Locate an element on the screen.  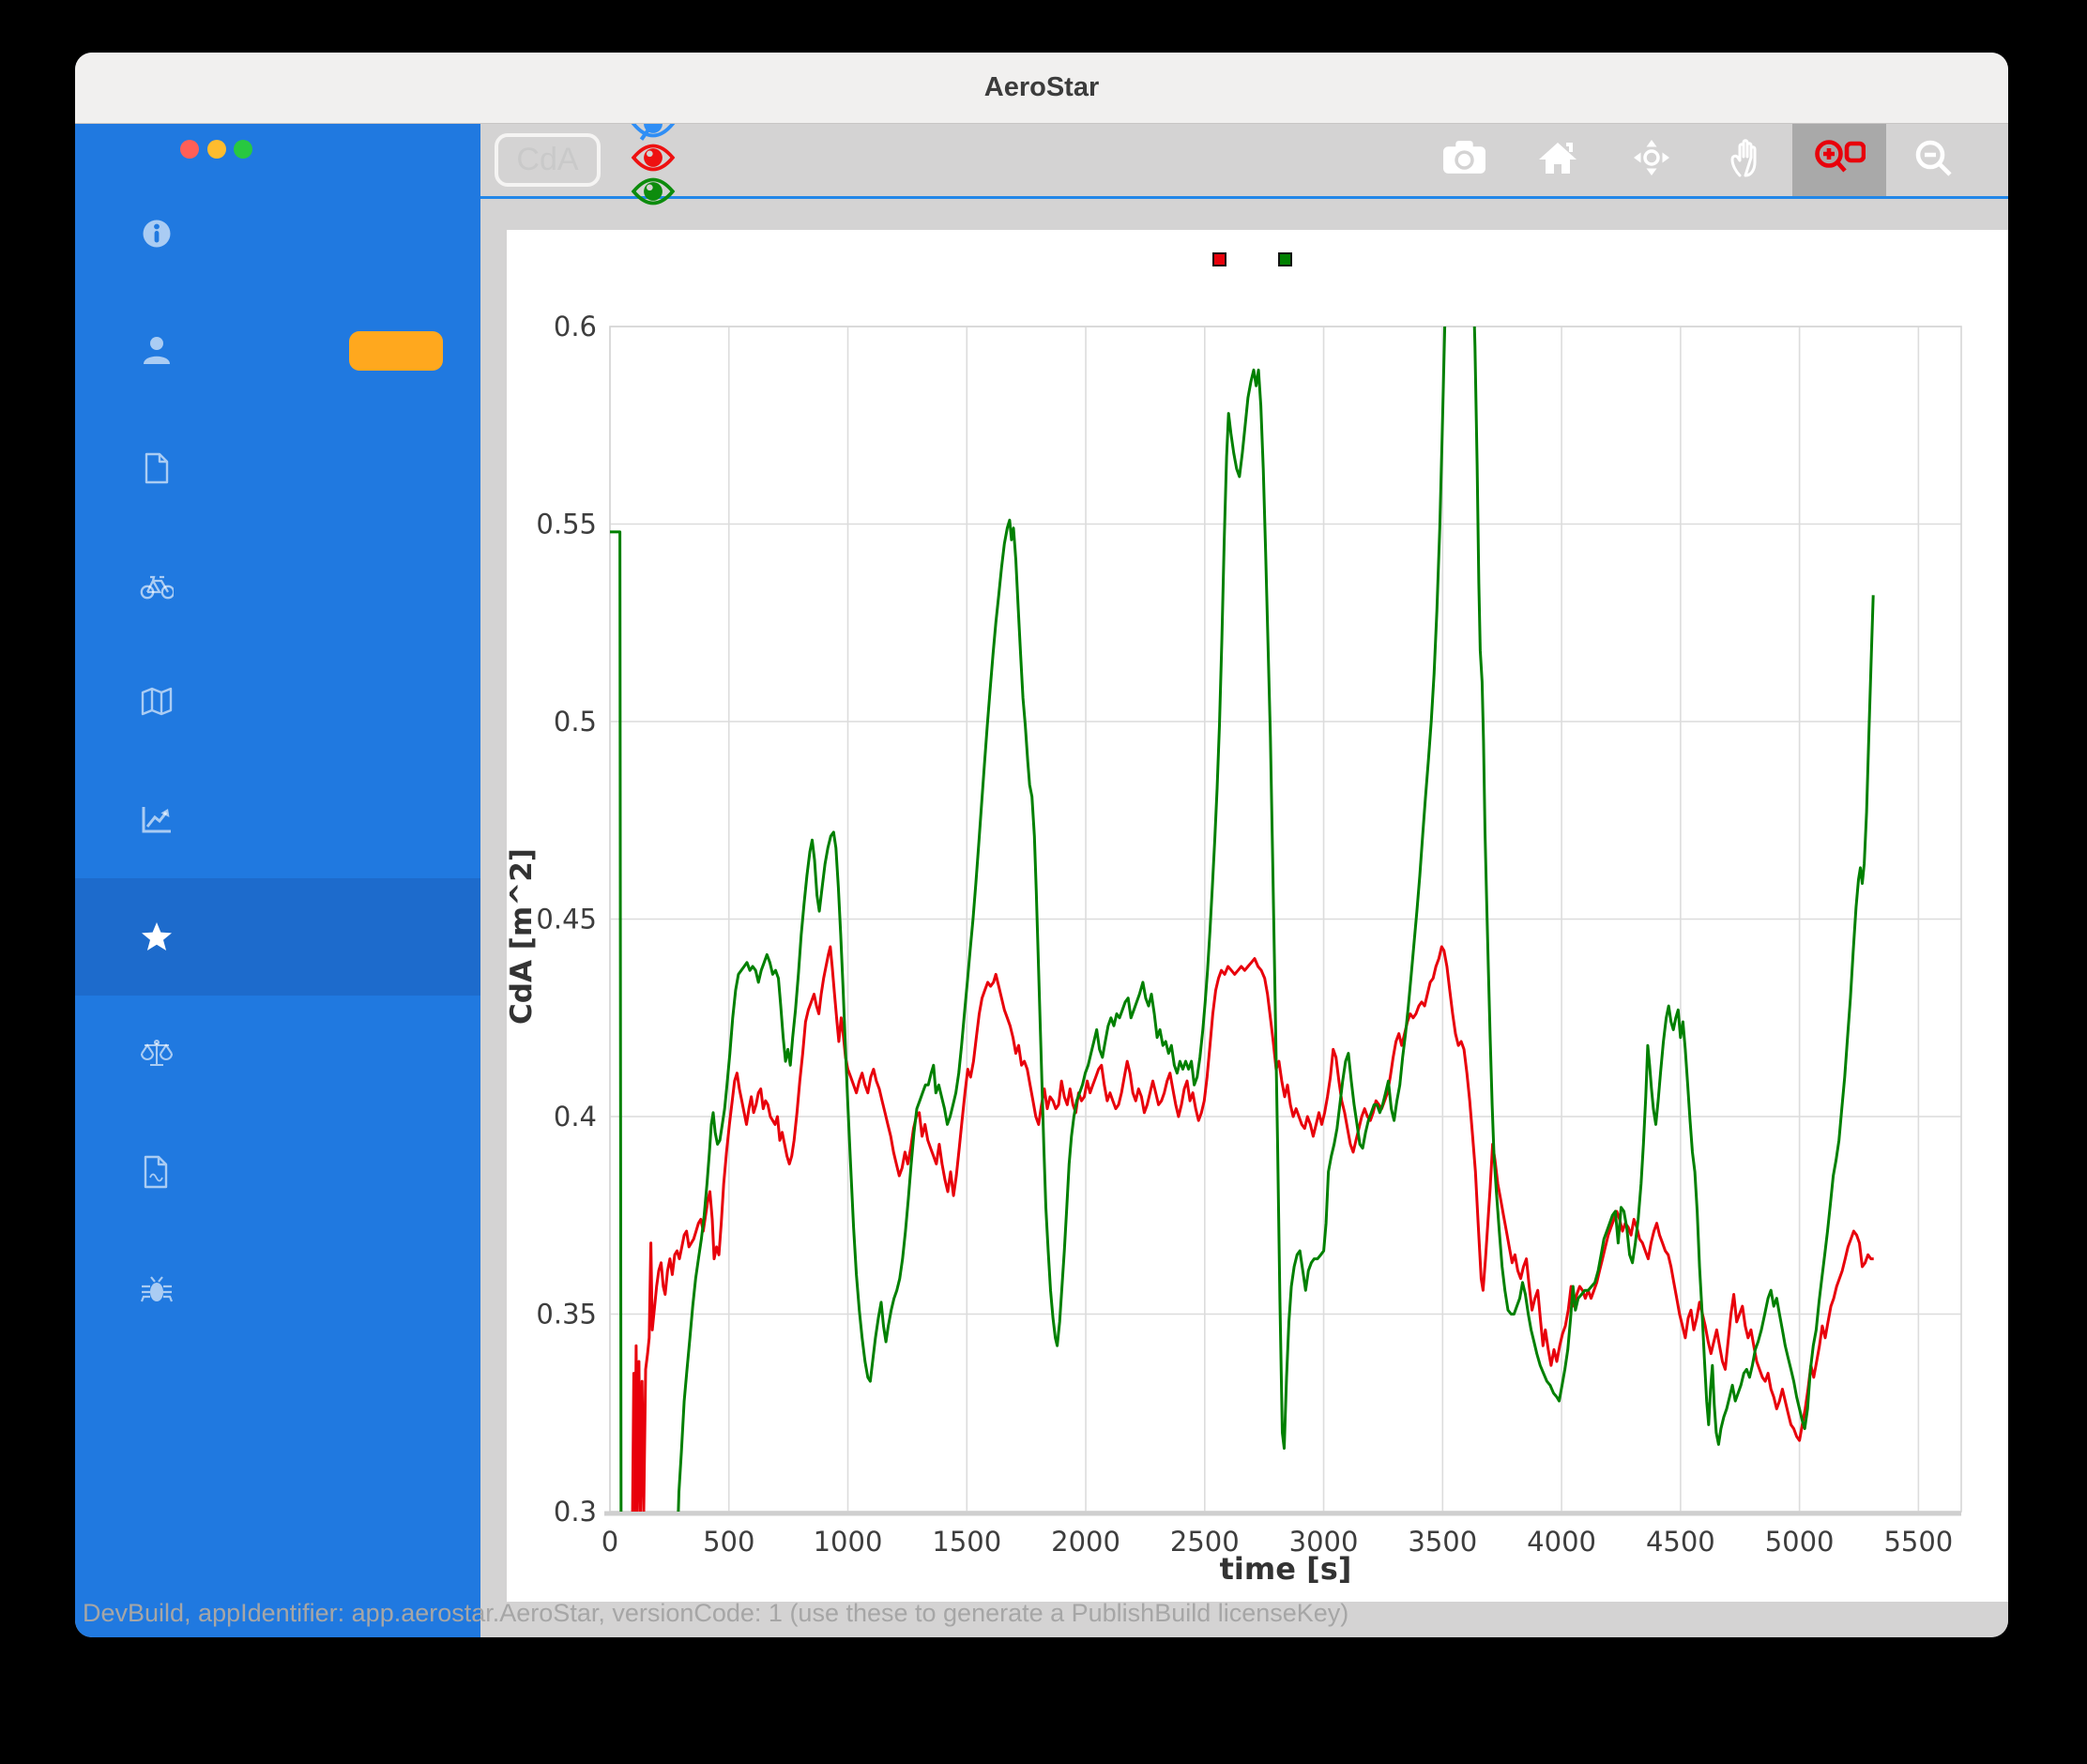
y-tick-label: 0.4 is located at coordinates (575, 1117).